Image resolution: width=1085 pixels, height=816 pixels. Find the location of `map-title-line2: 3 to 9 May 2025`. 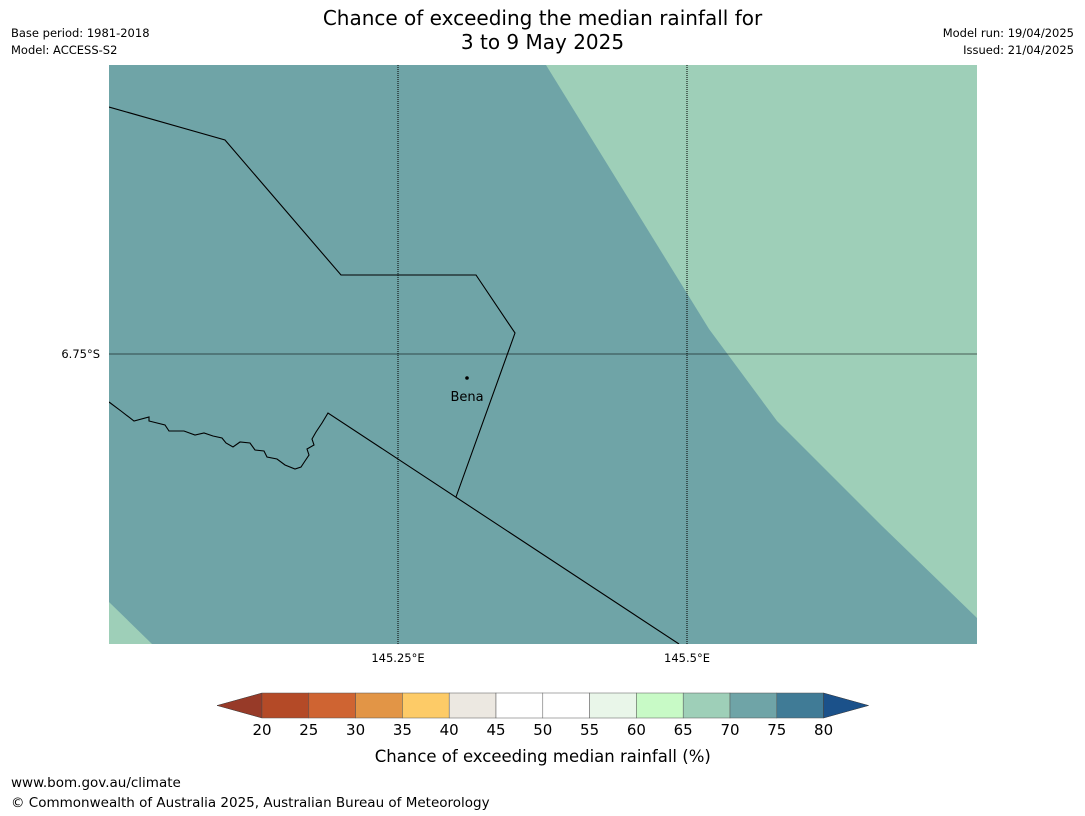

map-title-line2: 3 to 9 May 2025 is located at coordinates (542, 42).